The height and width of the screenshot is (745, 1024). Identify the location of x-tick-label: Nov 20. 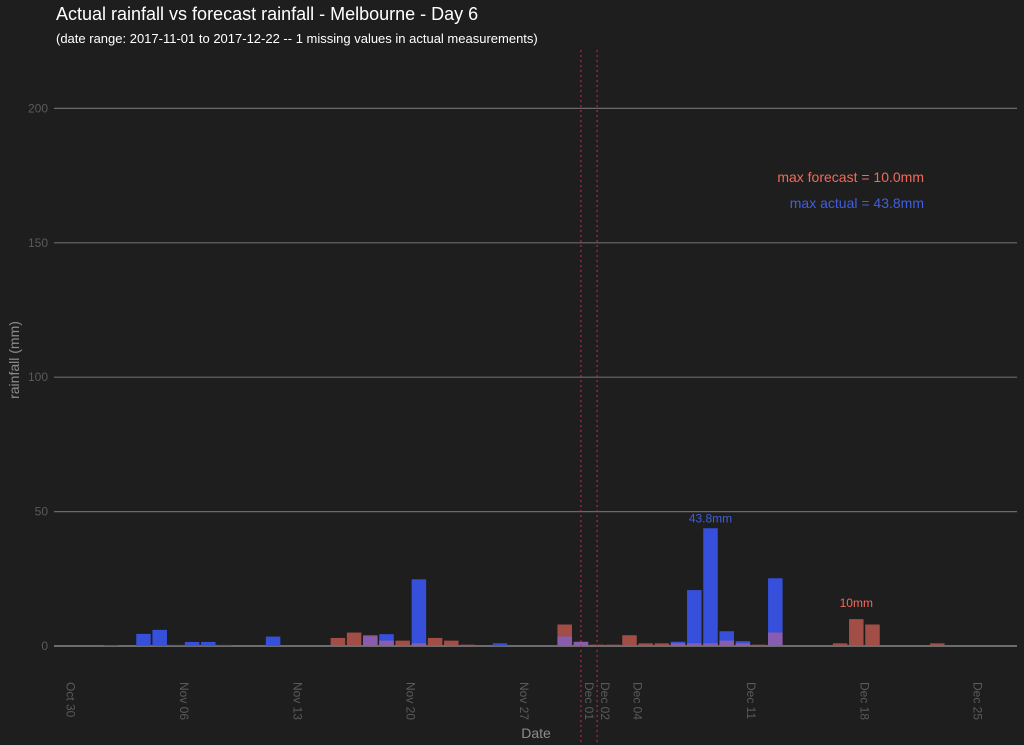
(411, 701).